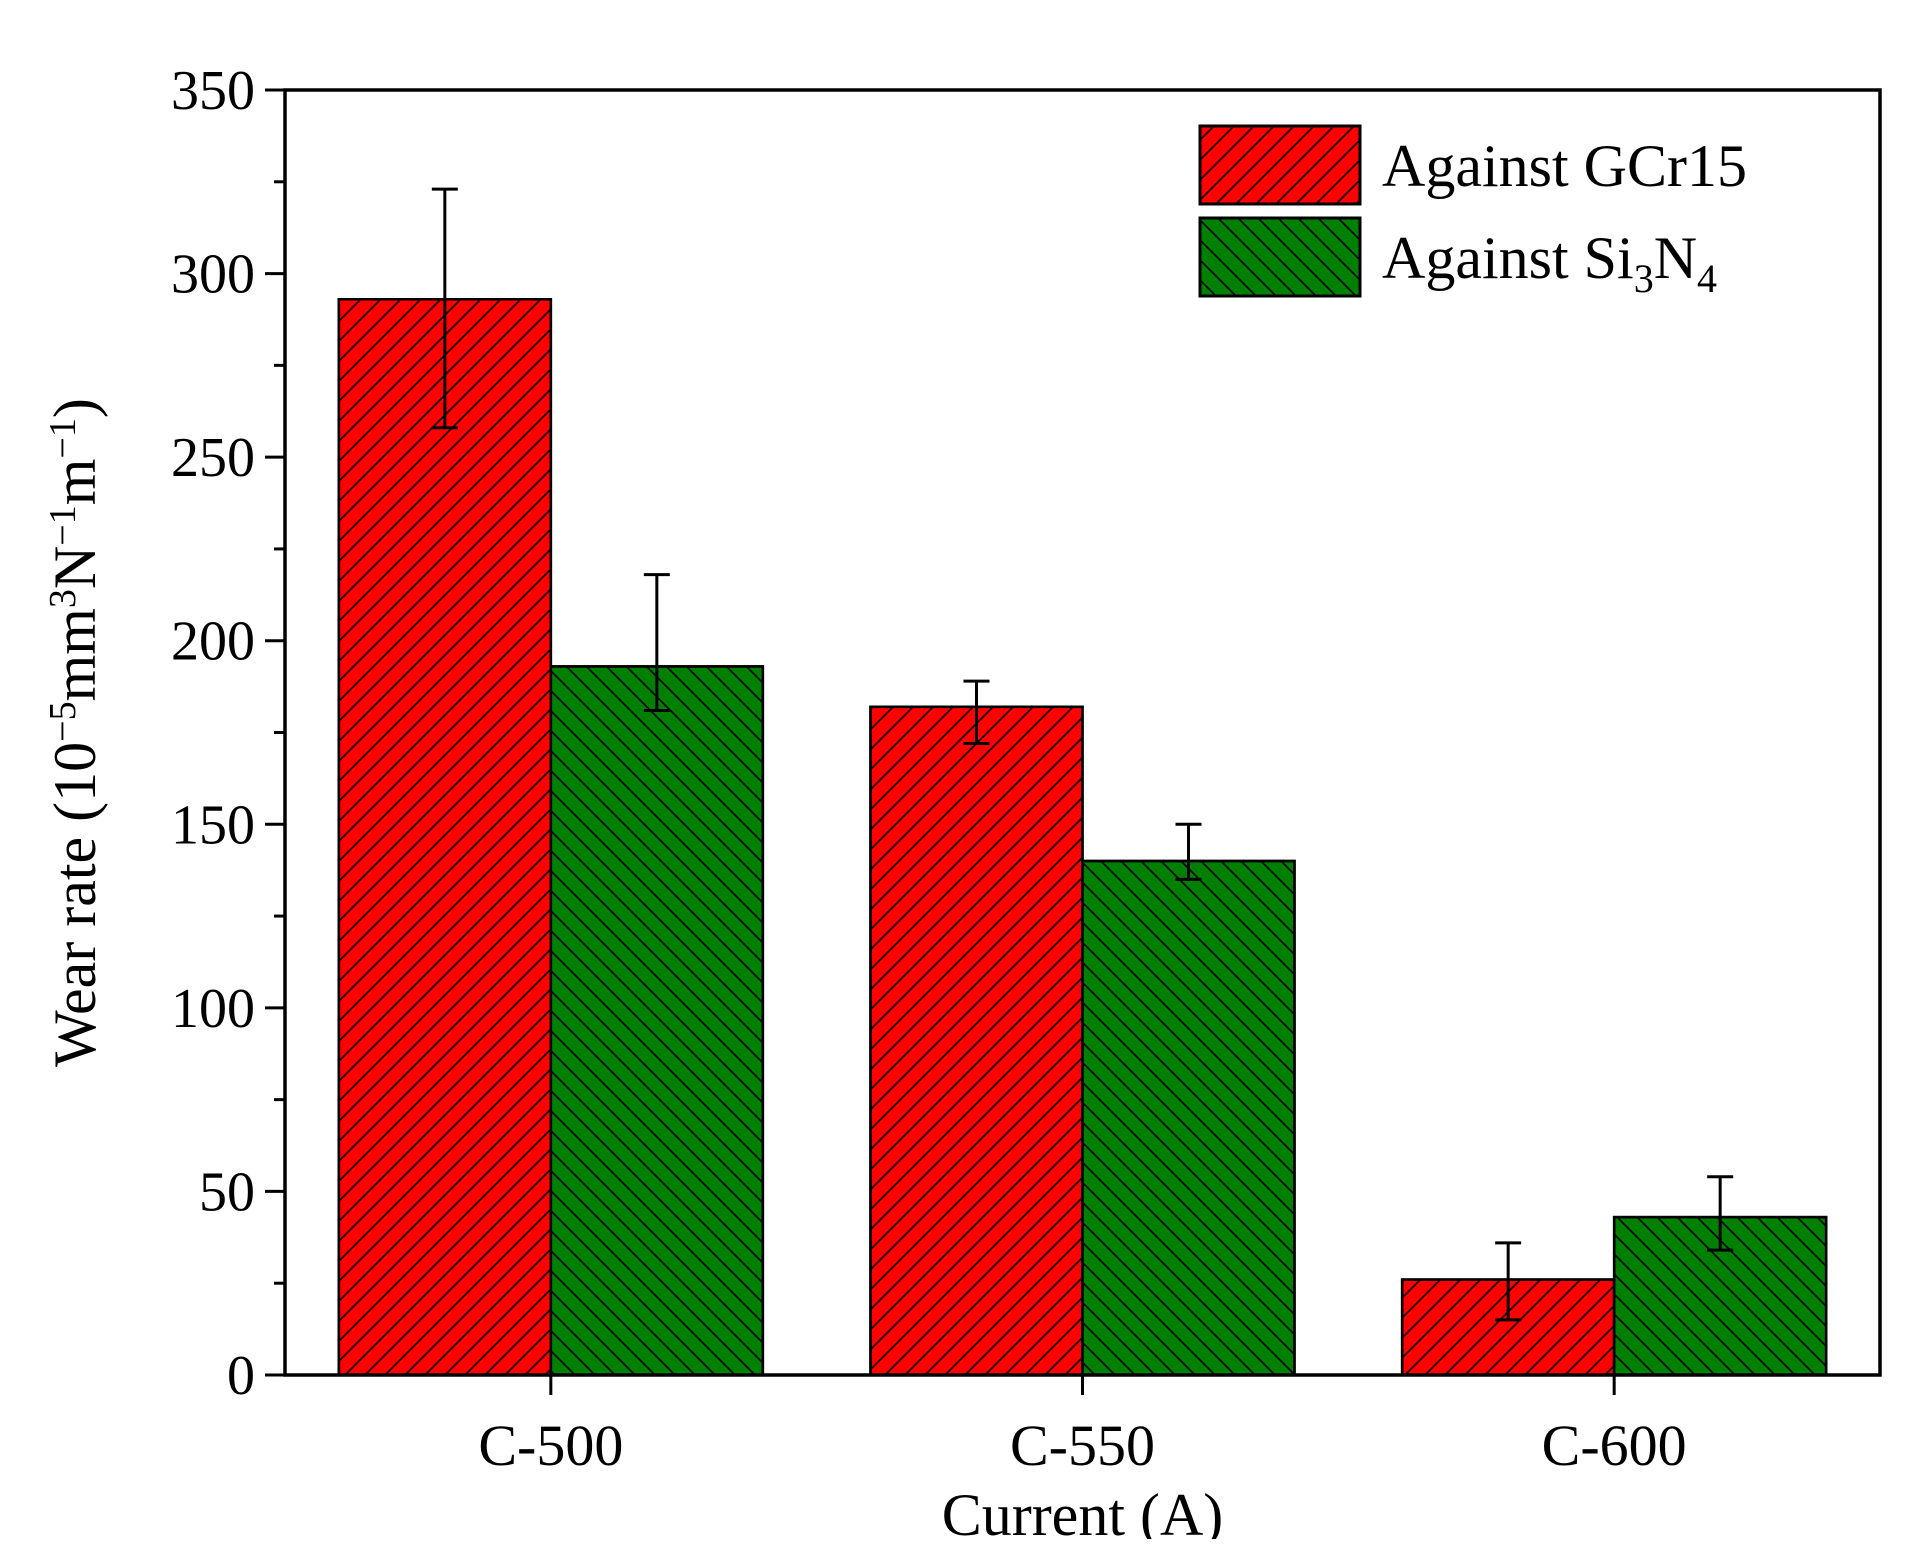 This screenshot has width=1906, height=1544. What do you see at coordinates (75, 408) in the screenshot?
I see `y-title-suffix: )` at bounding box center [75, 408].